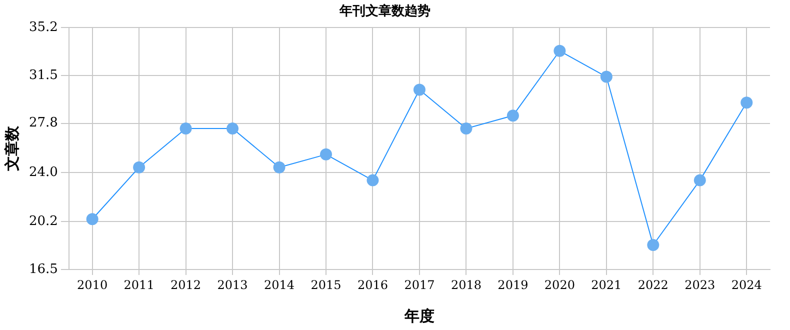 This screenshot has height=330, width=790. I want to click on x-tick-label: 2016, so click(372, 285).